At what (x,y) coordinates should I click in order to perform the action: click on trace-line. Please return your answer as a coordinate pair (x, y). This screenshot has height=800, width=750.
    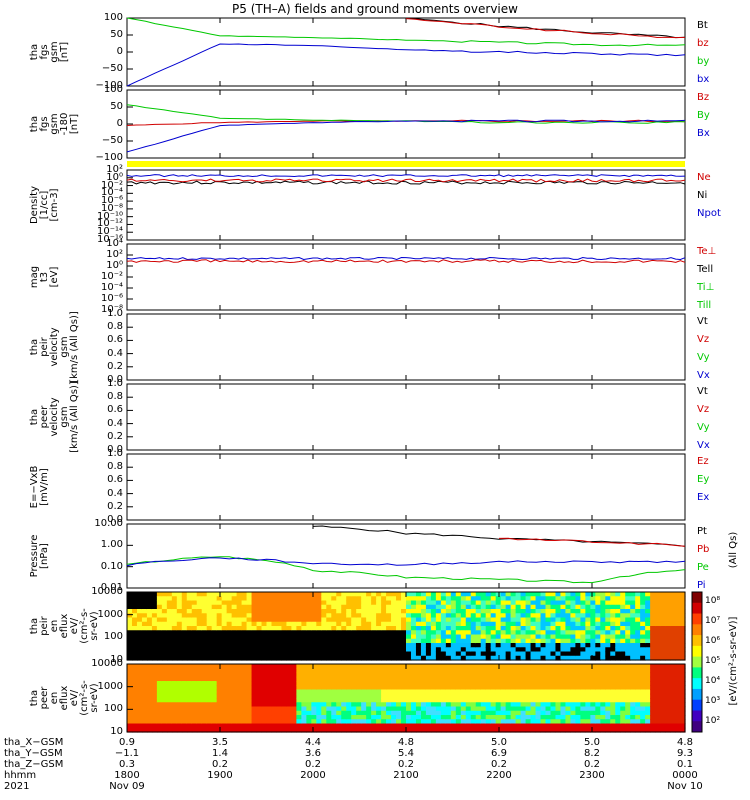
    Looking at the image, I should click on (406, 180).